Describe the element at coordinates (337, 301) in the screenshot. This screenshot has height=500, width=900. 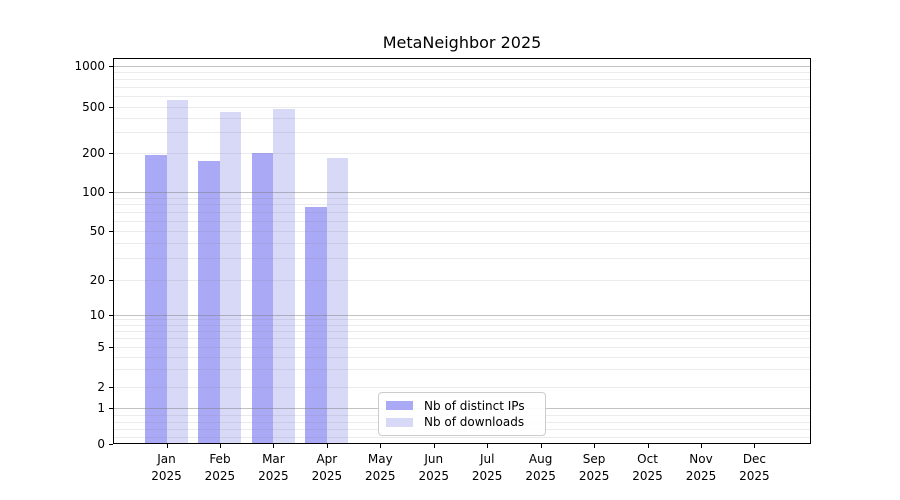
I see `bar-downloads-apr` at that location.